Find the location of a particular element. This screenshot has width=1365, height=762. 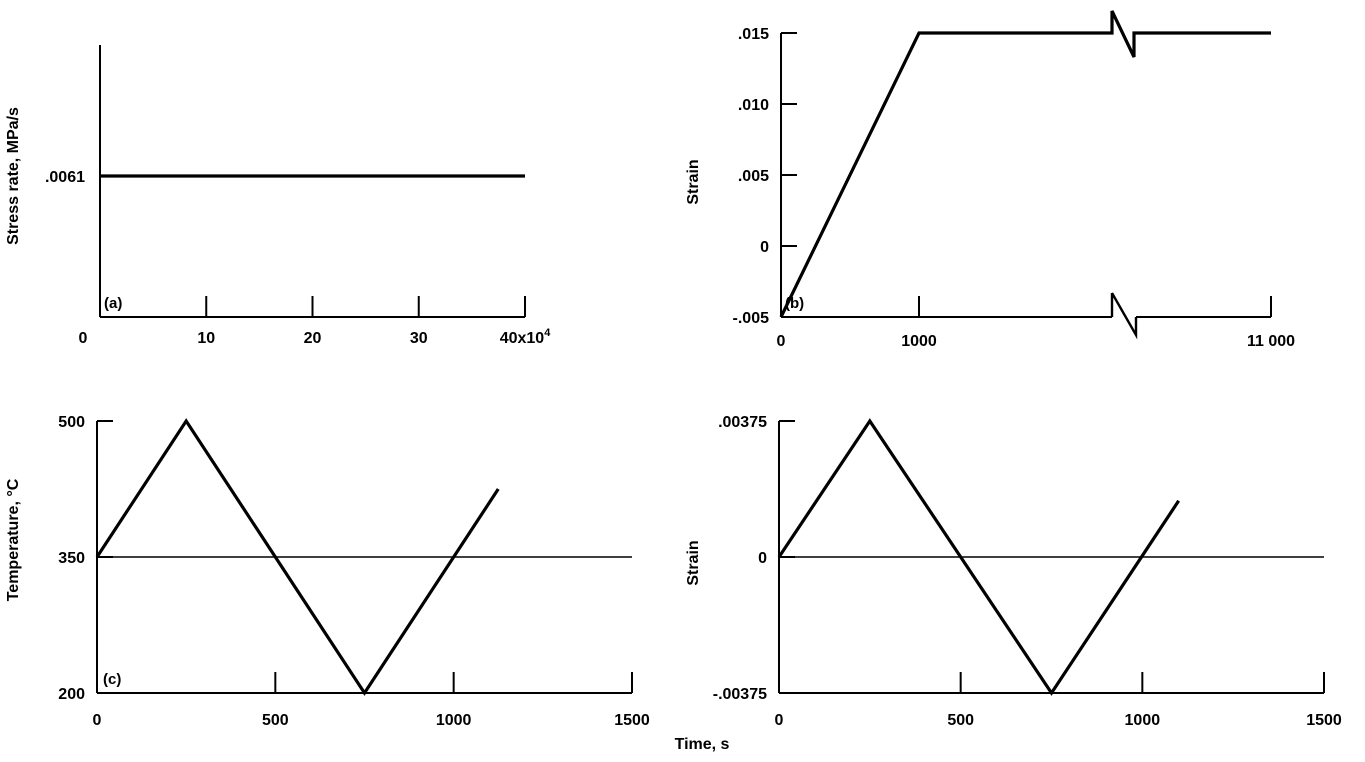

x-tick-label: 10 is located at coordinates (206, 338).